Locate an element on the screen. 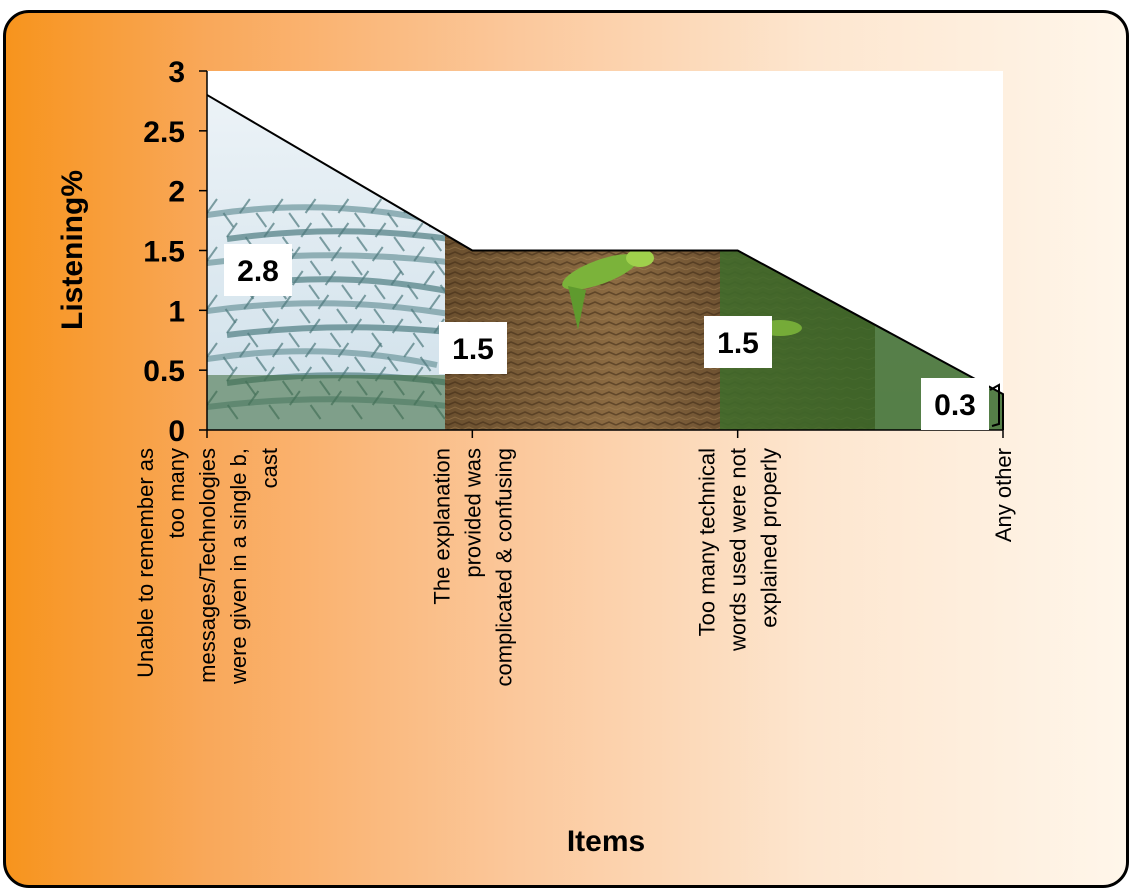 This screenshot has height=893, width=1130. y-tick-label: 2.5 is located at coordinates (164, 132).